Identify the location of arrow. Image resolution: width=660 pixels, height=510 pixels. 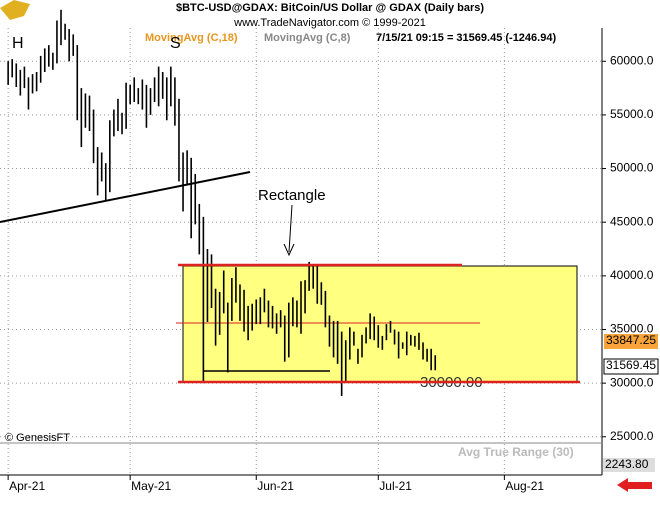
(289, 230).